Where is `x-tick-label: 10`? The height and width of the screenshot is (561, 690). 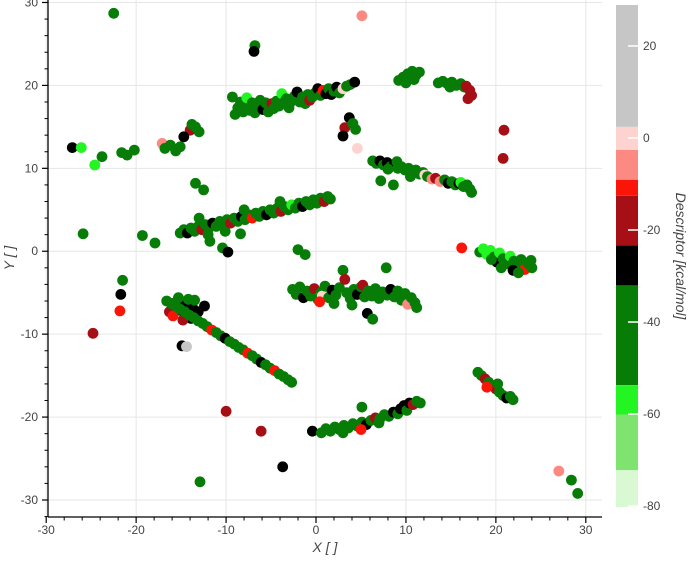
x-tick-label: 10 is located at coordinates (406, 530).